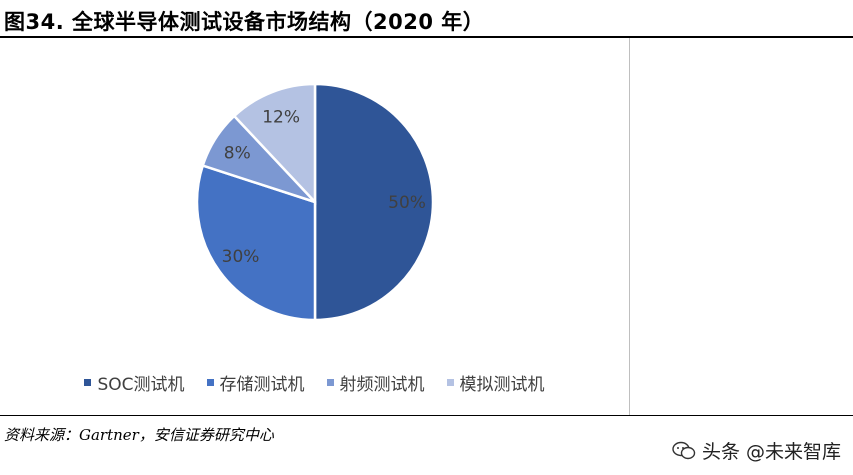 Image resolution: width=853 pixels, height=475 pixels. I want to click on pie-chart: 50% 30% 8% 12%, so click(315, 202).